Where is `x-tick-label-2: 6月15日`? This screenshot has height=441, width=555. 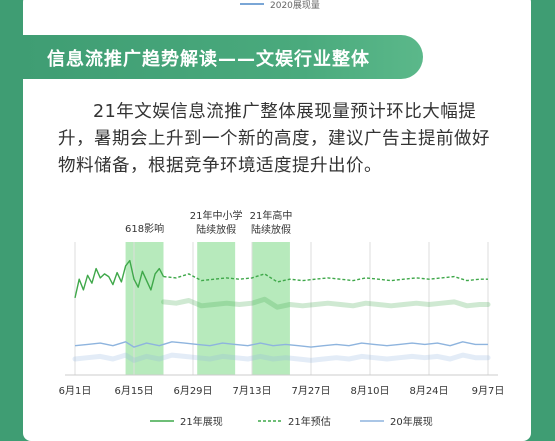 x-tick-label-2: 6月15日 is located at coordinates (133, 391).